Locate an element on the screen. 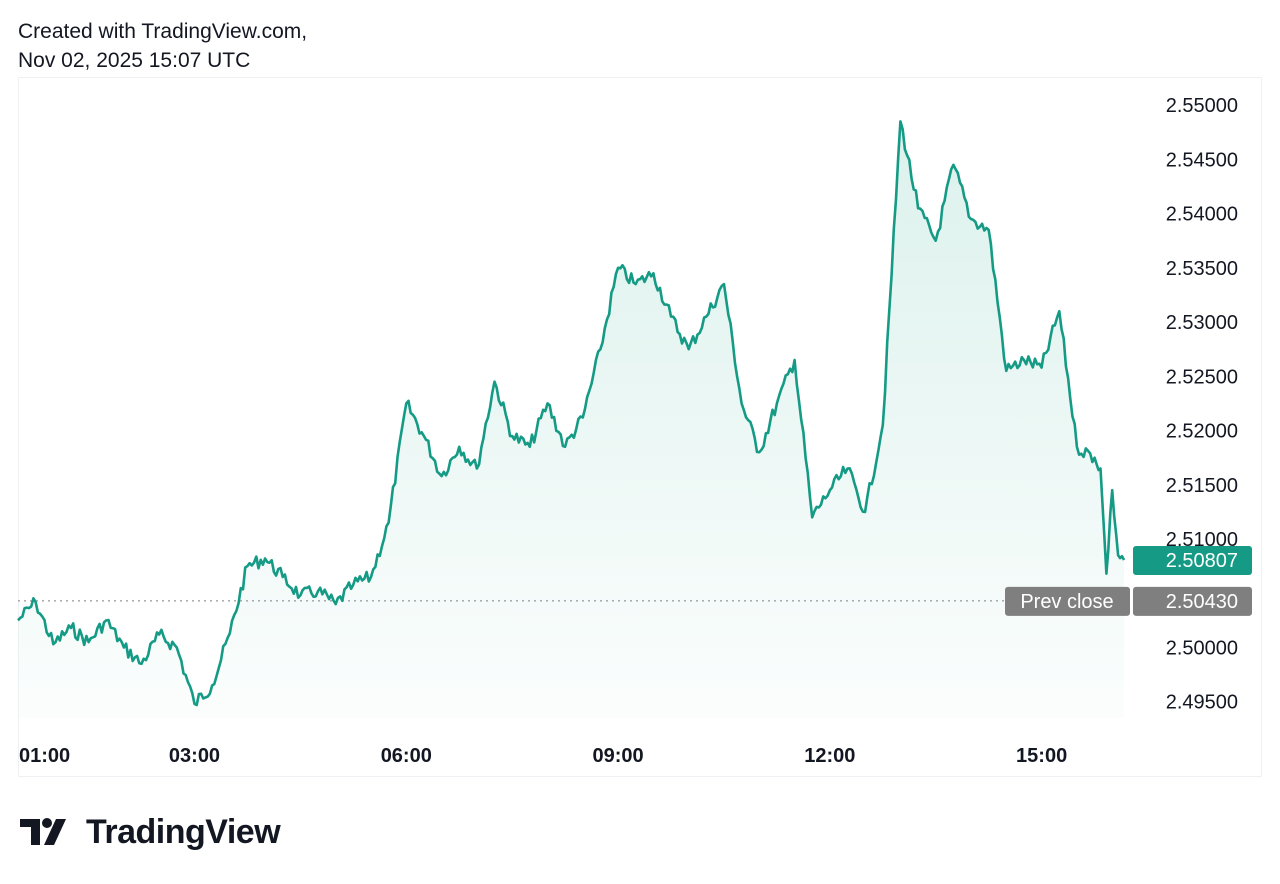  price-tick-label: 2.51000 is located at coordinates (1202, 540).